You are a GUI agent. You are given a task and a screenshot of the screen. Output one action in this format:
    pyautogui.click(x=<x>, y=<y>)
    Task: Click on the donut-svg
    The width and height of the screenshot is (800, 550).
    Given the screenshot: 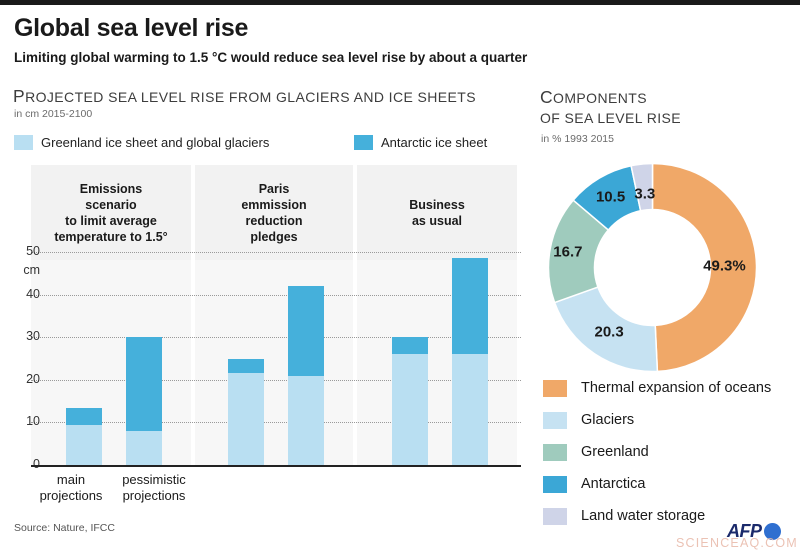 What is the action you would take?
    pyautogui.click(x=652, y=267)
    